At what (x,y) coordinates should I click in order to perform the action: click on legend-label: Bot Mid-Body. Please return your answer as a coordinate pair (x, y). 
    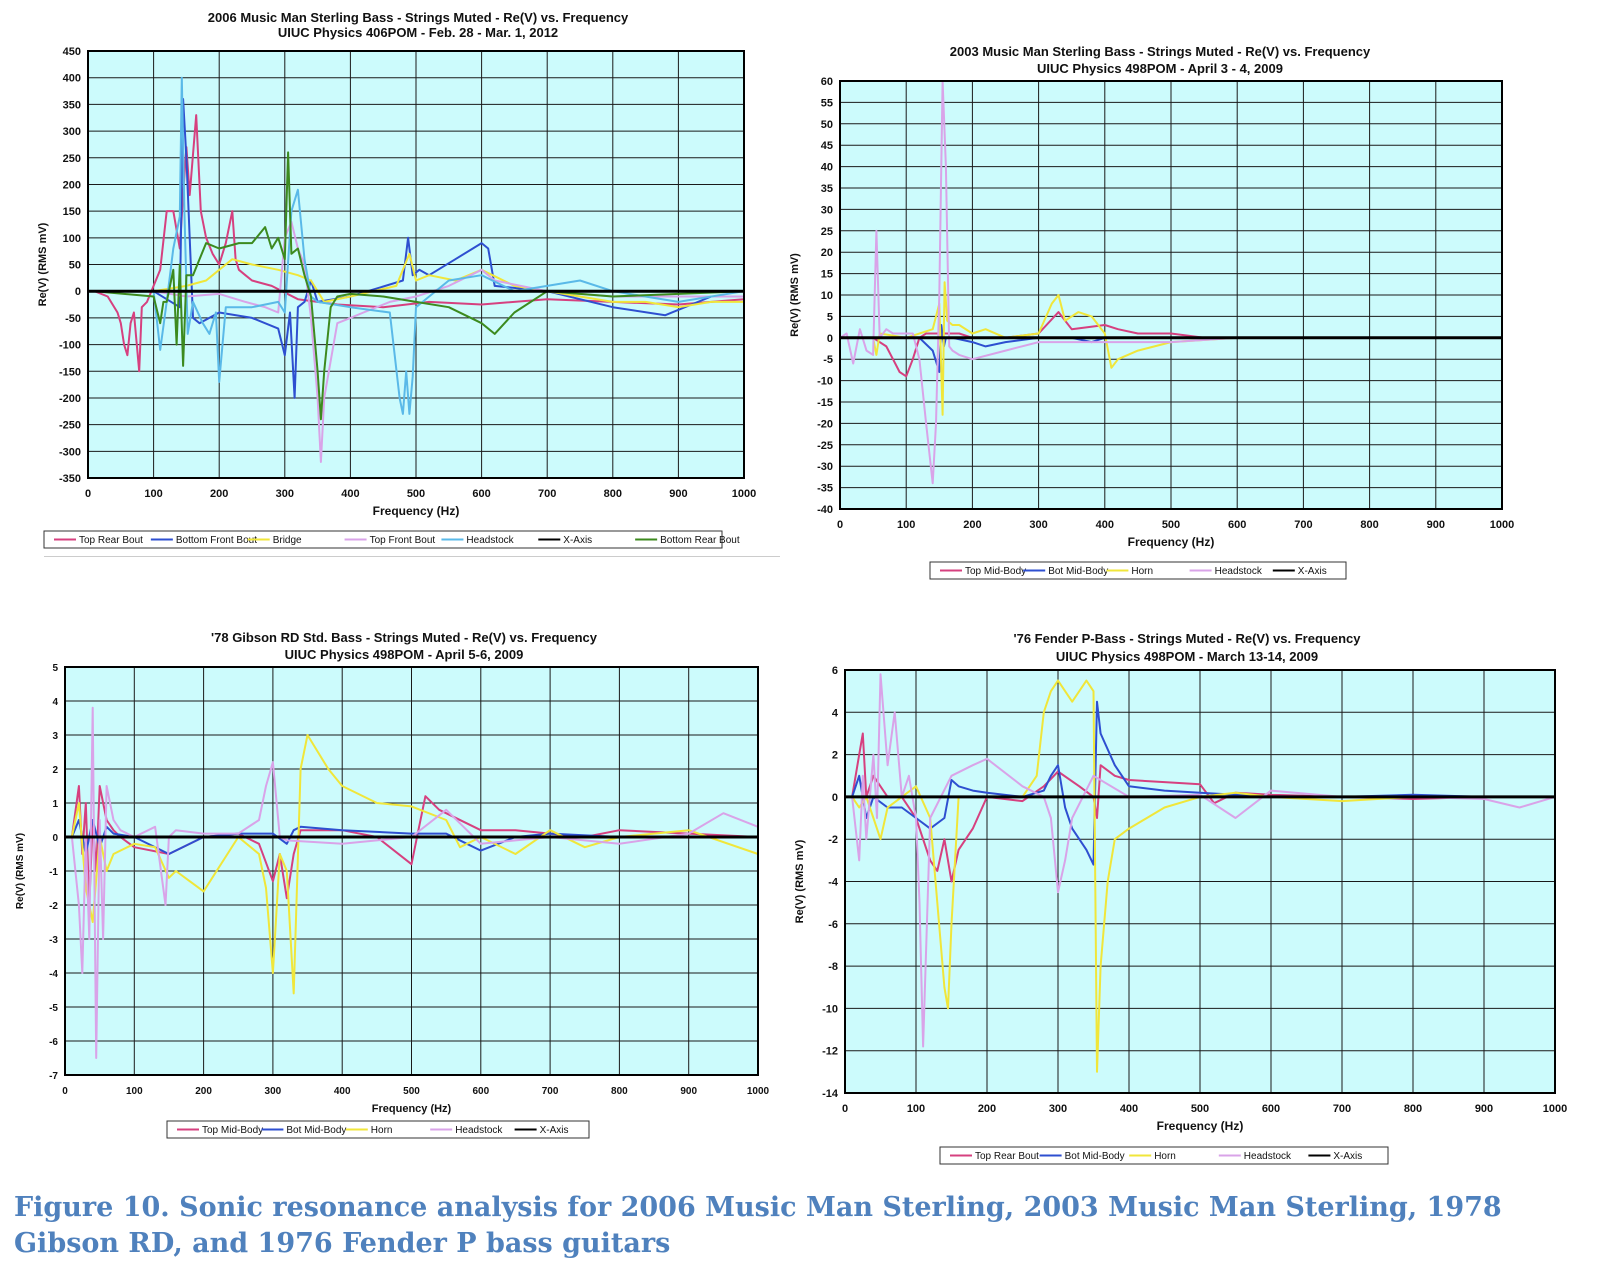
    Looking at the image, I should click on (1078, 571).